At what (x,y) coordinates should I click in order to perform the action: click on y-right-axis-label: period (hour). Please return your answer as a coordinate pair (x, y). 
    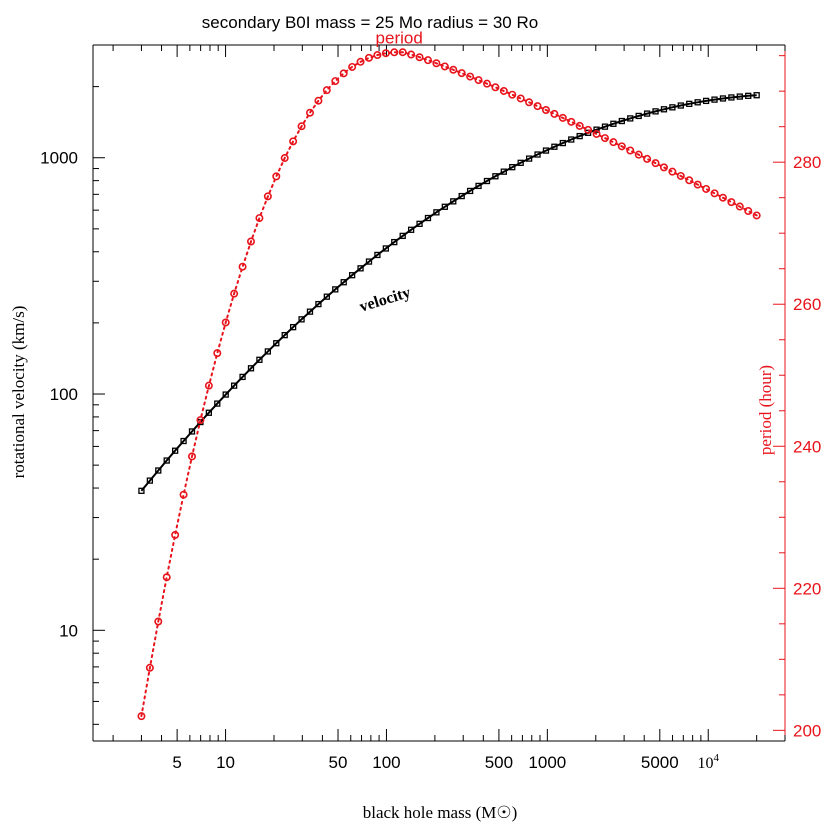
    Looking at the image, I should click on (765, 410).